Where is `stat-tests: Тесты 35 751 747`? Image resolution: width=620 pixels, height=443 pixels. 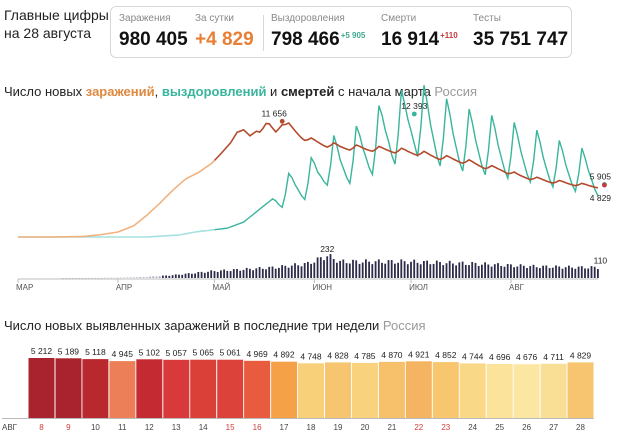 stat-tests: Тесты 35 751 747 is located at coordinates (520, 32).